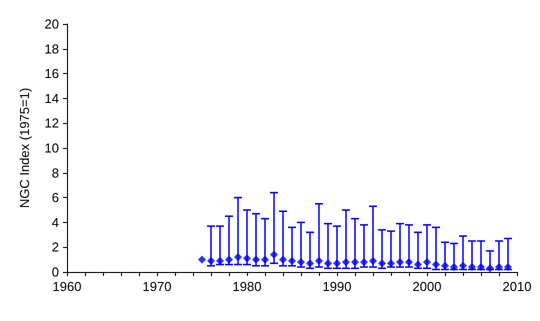 This screenshot has width=540, height=321. Describe the element at coordinates (24, 148) in the screenshot. I see `y-axis-title: NGC Index (1975=1)` at that location.